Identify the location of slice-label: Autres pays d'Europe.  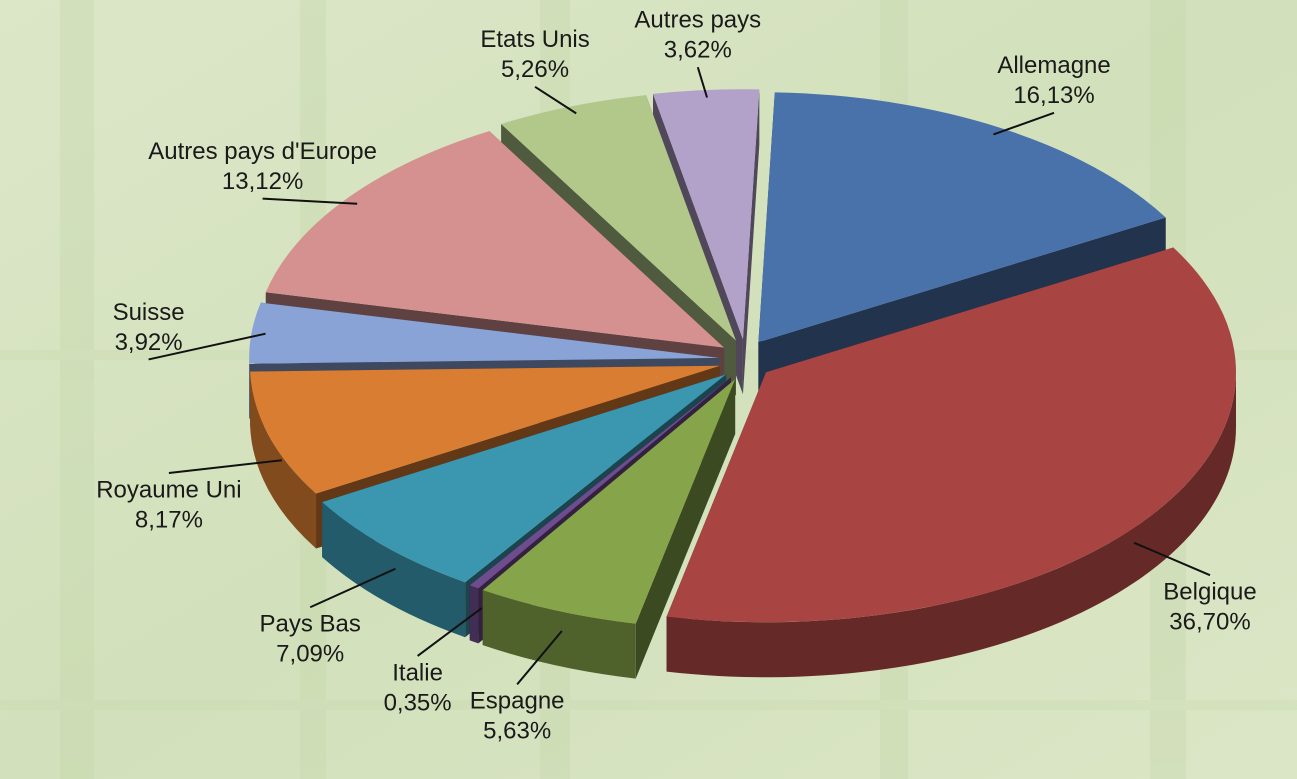
(262, 151).